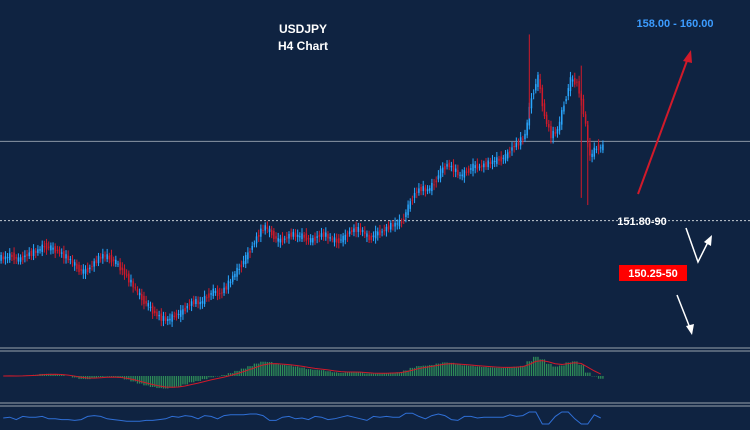 This screenshot has height=430, width=750. Describe the element at coordinates (653, 274) in the screenshot. I see `support-level-label: 150.25-50` at that location.